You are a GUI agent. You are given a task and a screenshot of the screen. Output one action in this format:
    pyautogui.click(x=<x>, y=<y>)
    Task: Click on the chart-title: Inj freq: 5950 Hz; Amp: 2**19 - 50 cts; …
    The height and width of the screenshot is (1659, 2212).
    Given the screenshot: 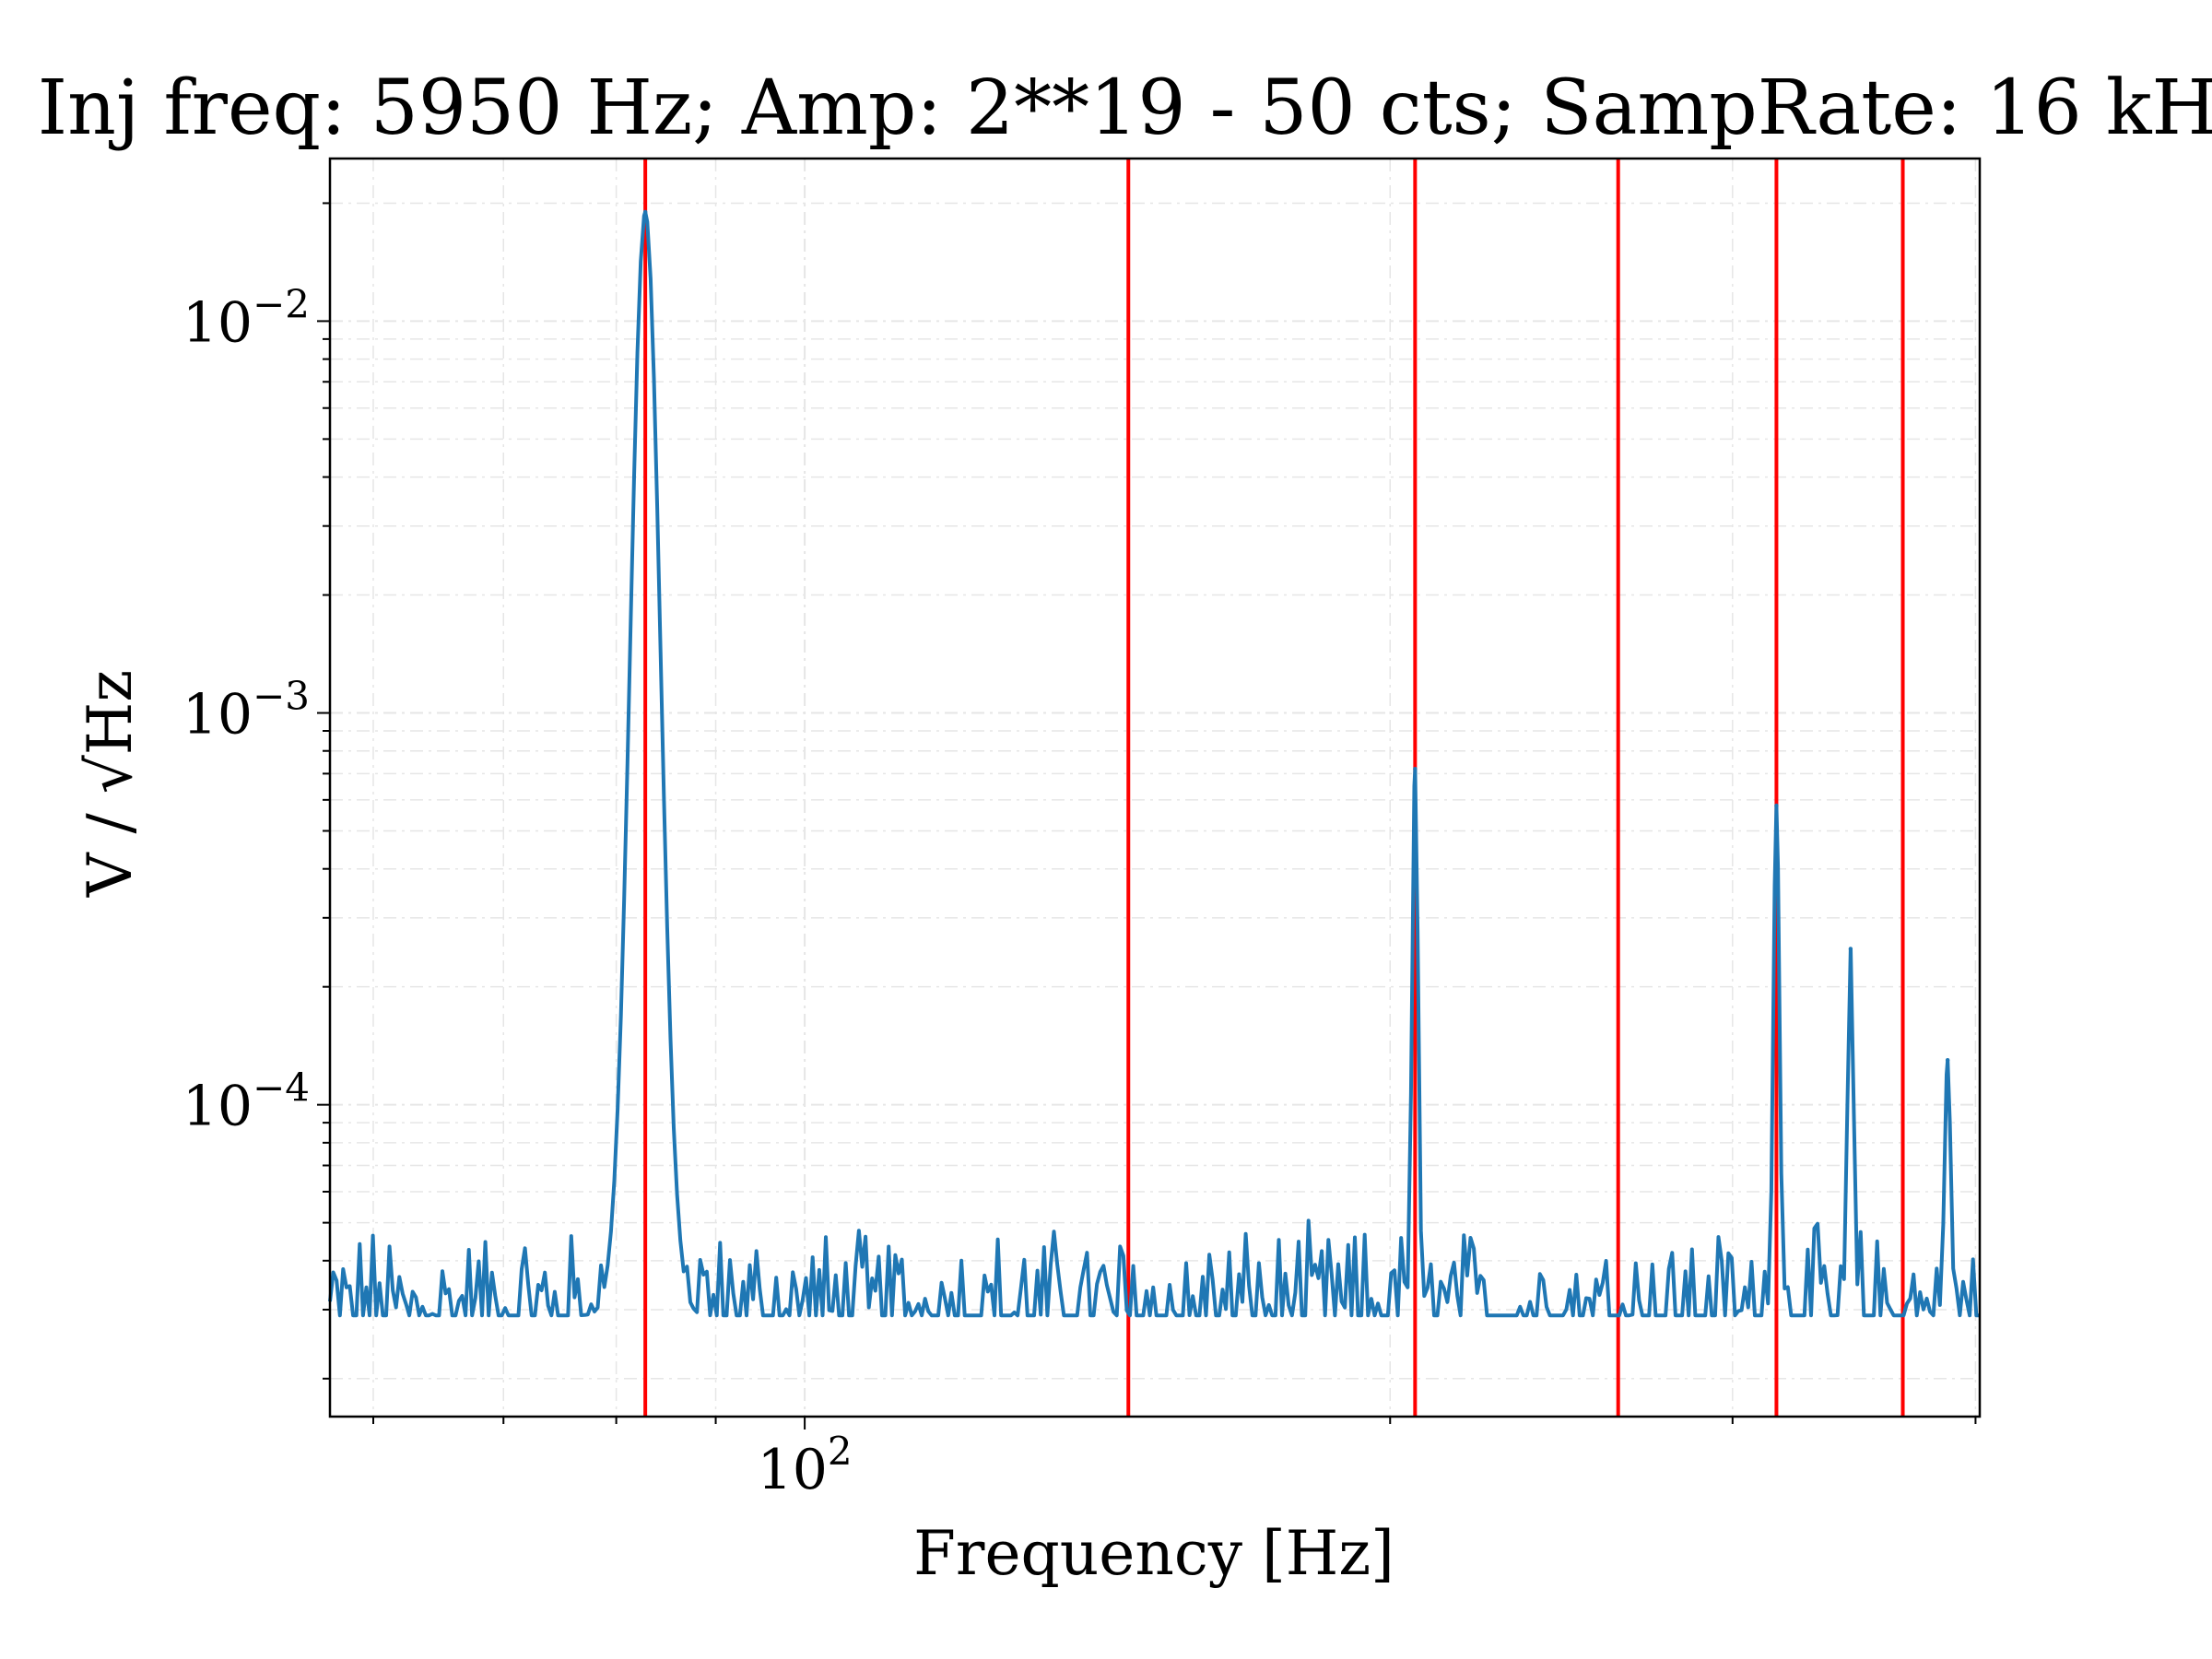 What is the action you would take?
    pyautogui.click(x=1125, y=108)
    